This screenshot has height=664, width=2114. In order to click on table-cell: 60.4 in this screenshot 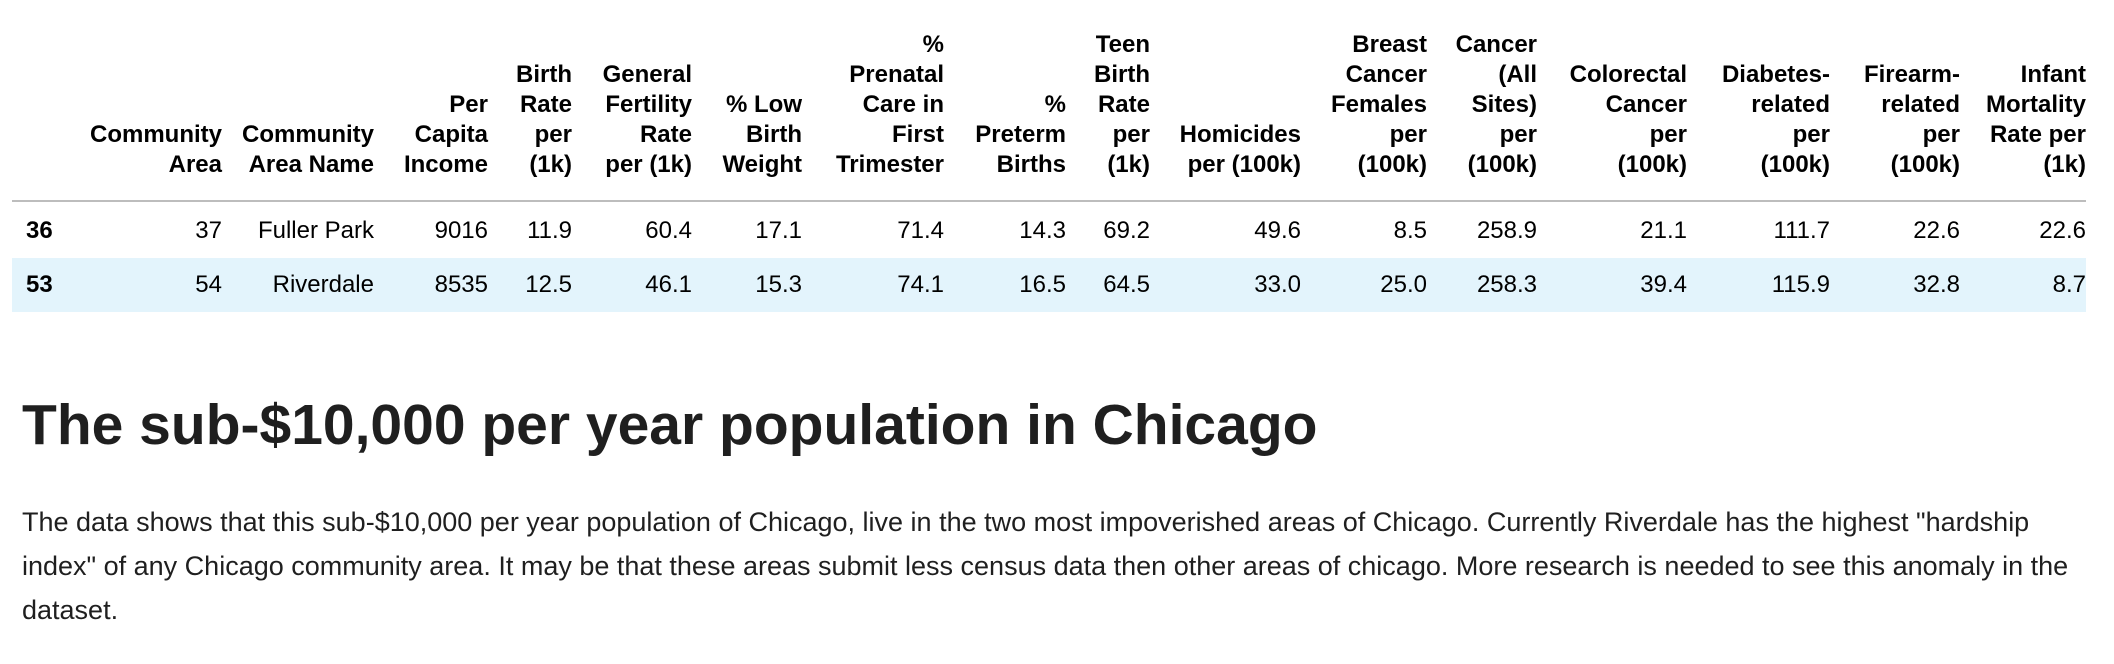, I will do `click(668, 230)`.